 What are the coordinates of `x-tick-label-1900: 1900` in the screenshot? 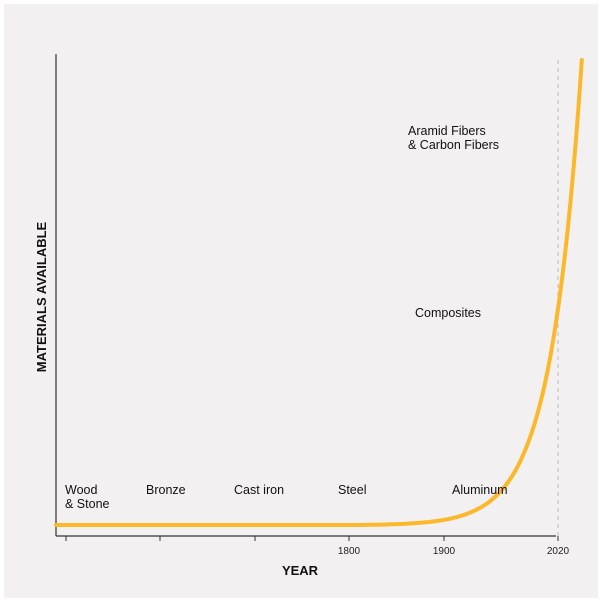 It's located at (444, 551).